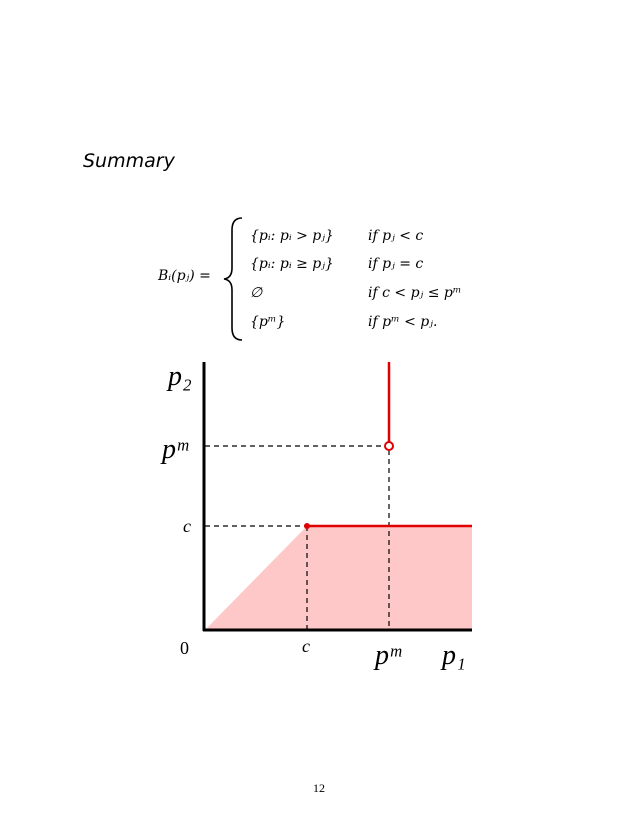  What do you see at coordinates (395, 236) in the screenshot?
I see `case-condition: if pⱼ < c` at bounding box center [395, 236].